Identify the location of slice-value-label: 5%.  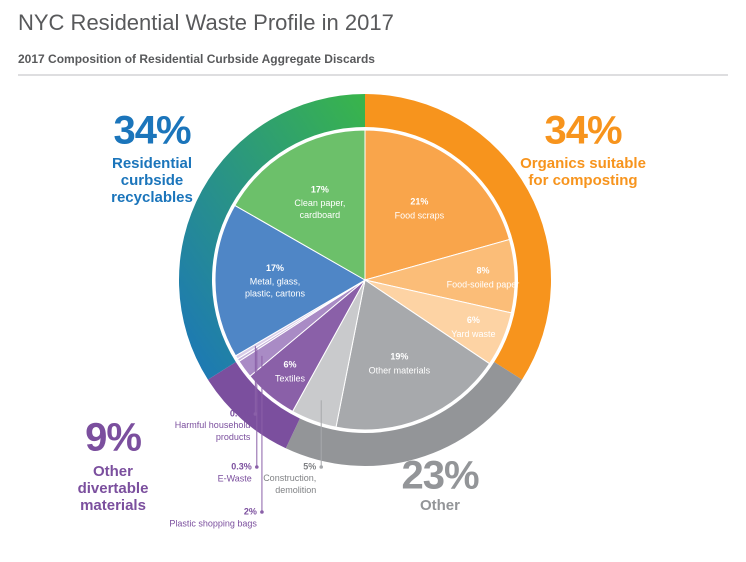
(309, 466).